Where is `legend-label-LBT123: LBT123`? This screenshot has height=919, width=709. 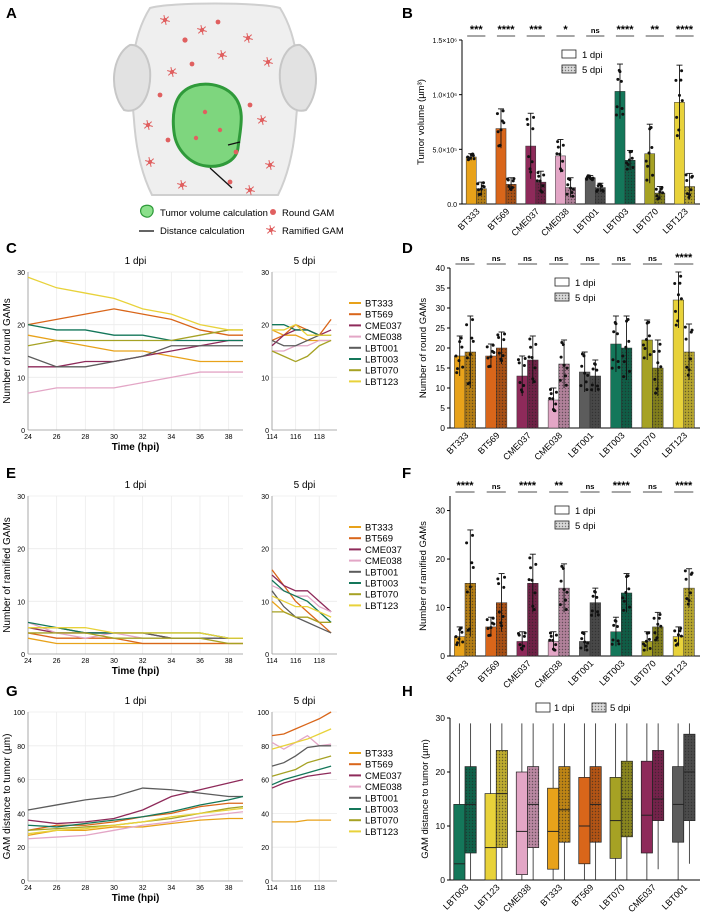
legend-label-LBT123: LBT123 is located at coordinates (381, 606).